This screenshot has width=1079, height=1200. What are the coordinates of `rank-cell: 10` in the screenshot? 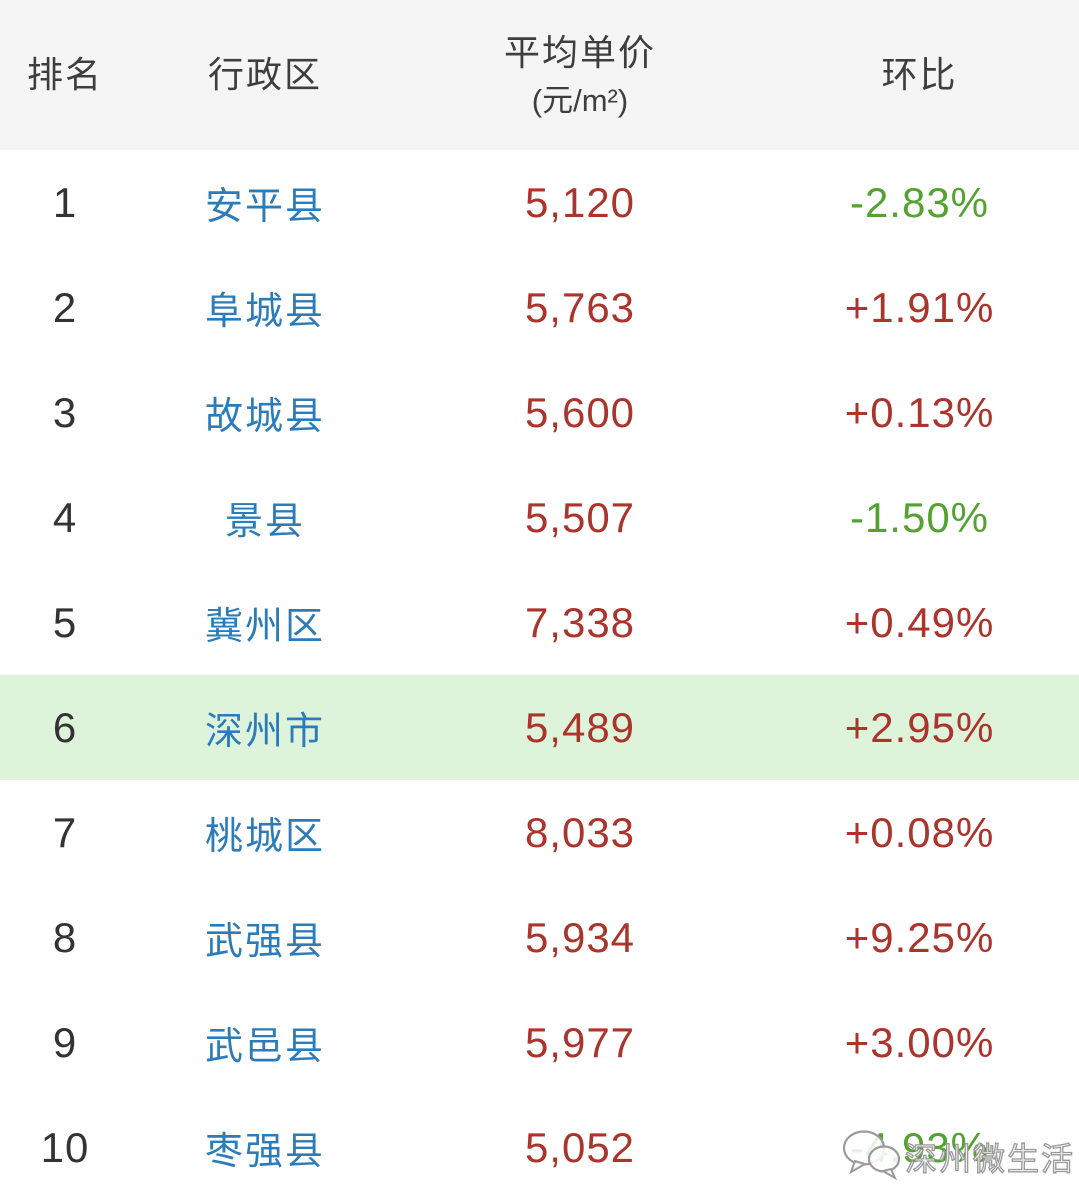 It's located at (65, 1147).